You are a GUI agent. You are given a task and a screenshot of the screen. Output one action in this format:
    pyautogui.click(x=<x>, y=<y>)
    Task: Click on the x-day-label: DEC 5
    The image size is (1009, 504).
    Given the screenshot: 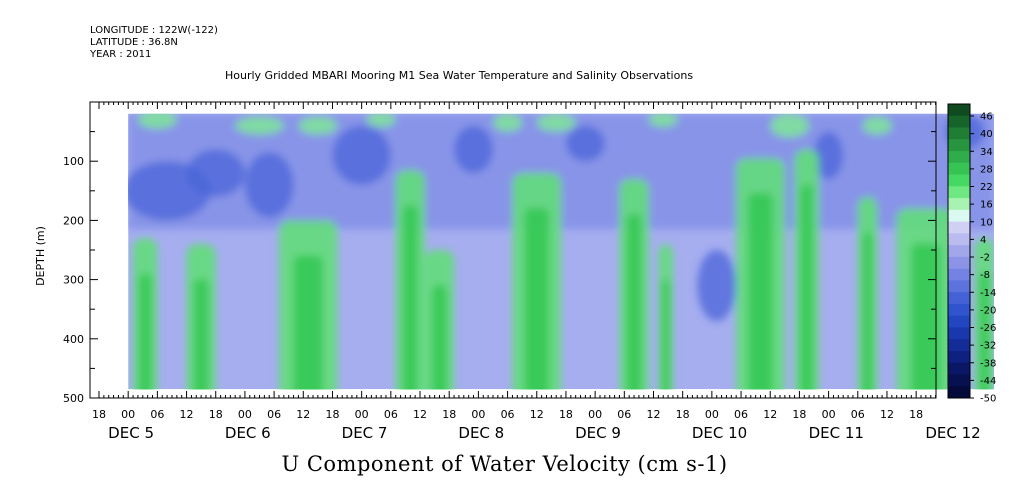 What is the action you would take?
    pyautogui.click(x=131, y=433)
    